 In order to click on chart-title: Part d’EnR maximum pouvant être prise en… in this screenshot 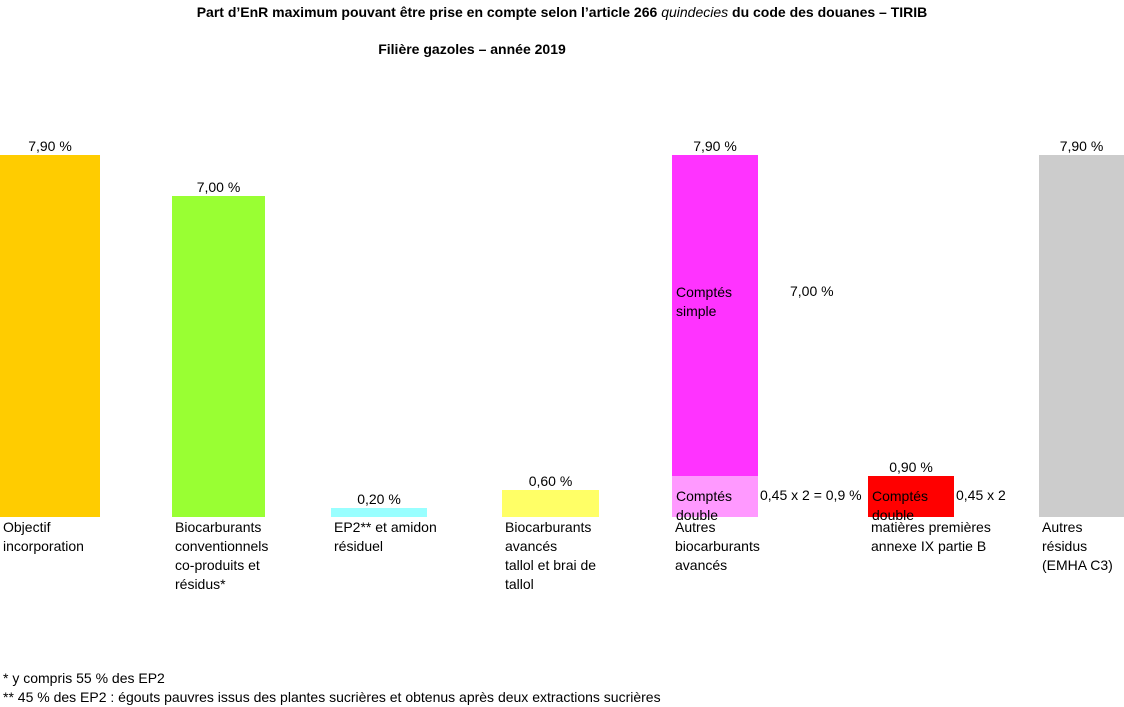, I will do `click(562, 12)`.